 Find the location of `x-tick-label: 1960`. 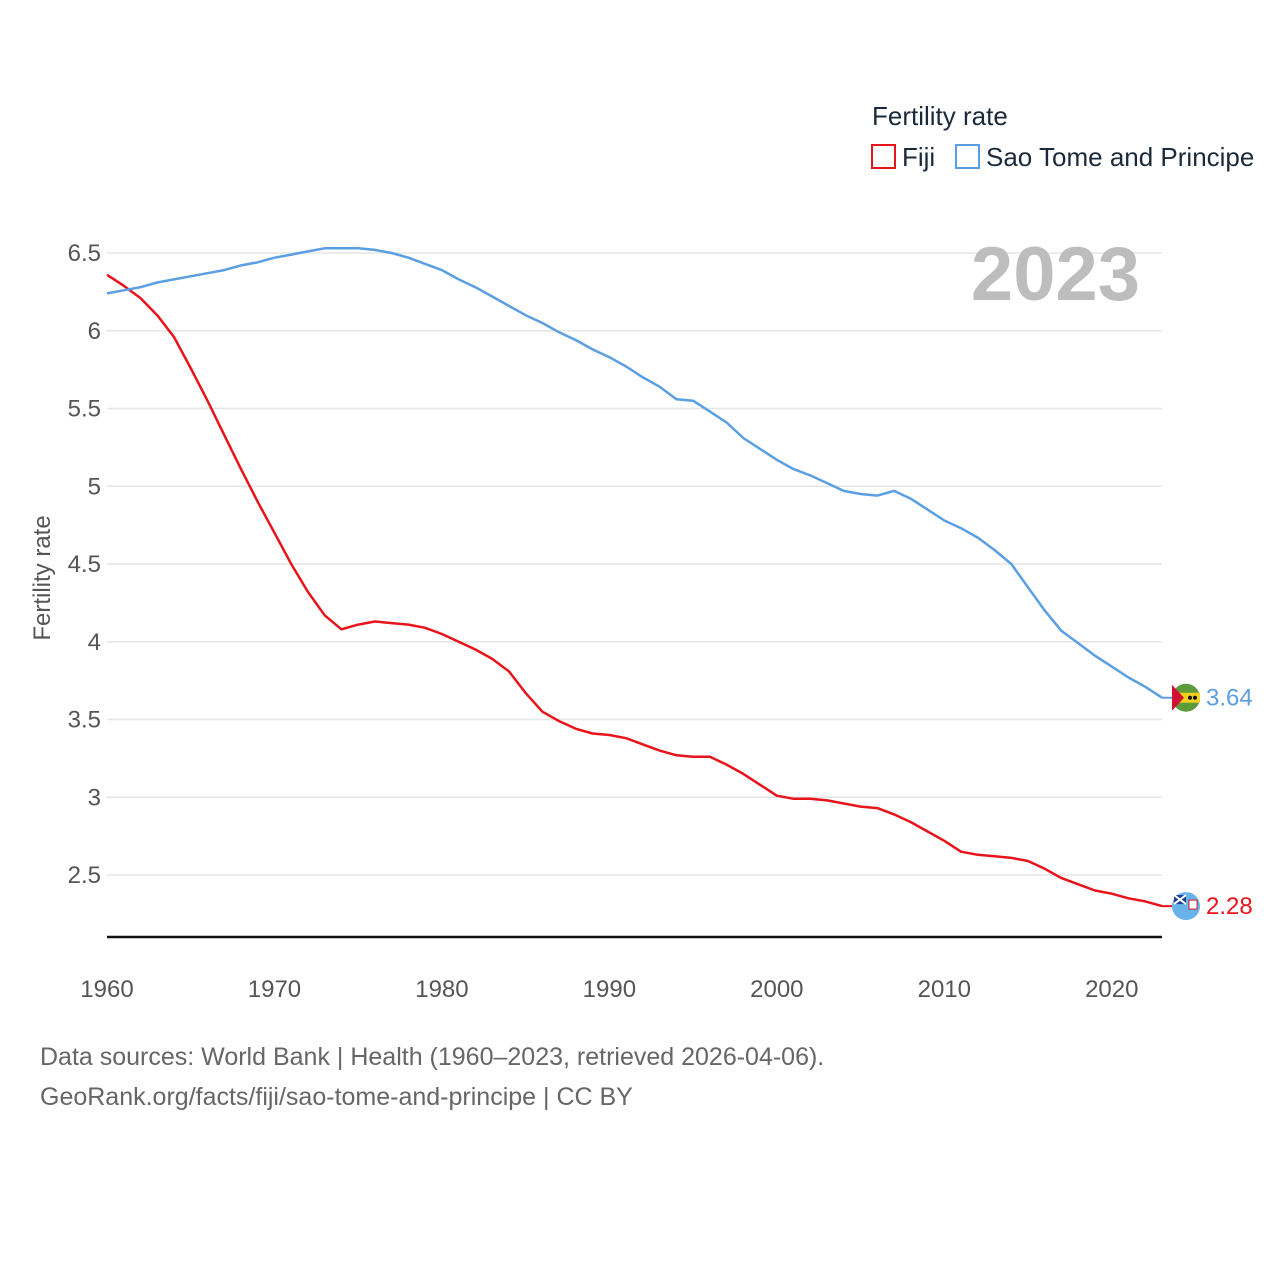

x-tick-label: 1960 is located at coordinates (106, 989).